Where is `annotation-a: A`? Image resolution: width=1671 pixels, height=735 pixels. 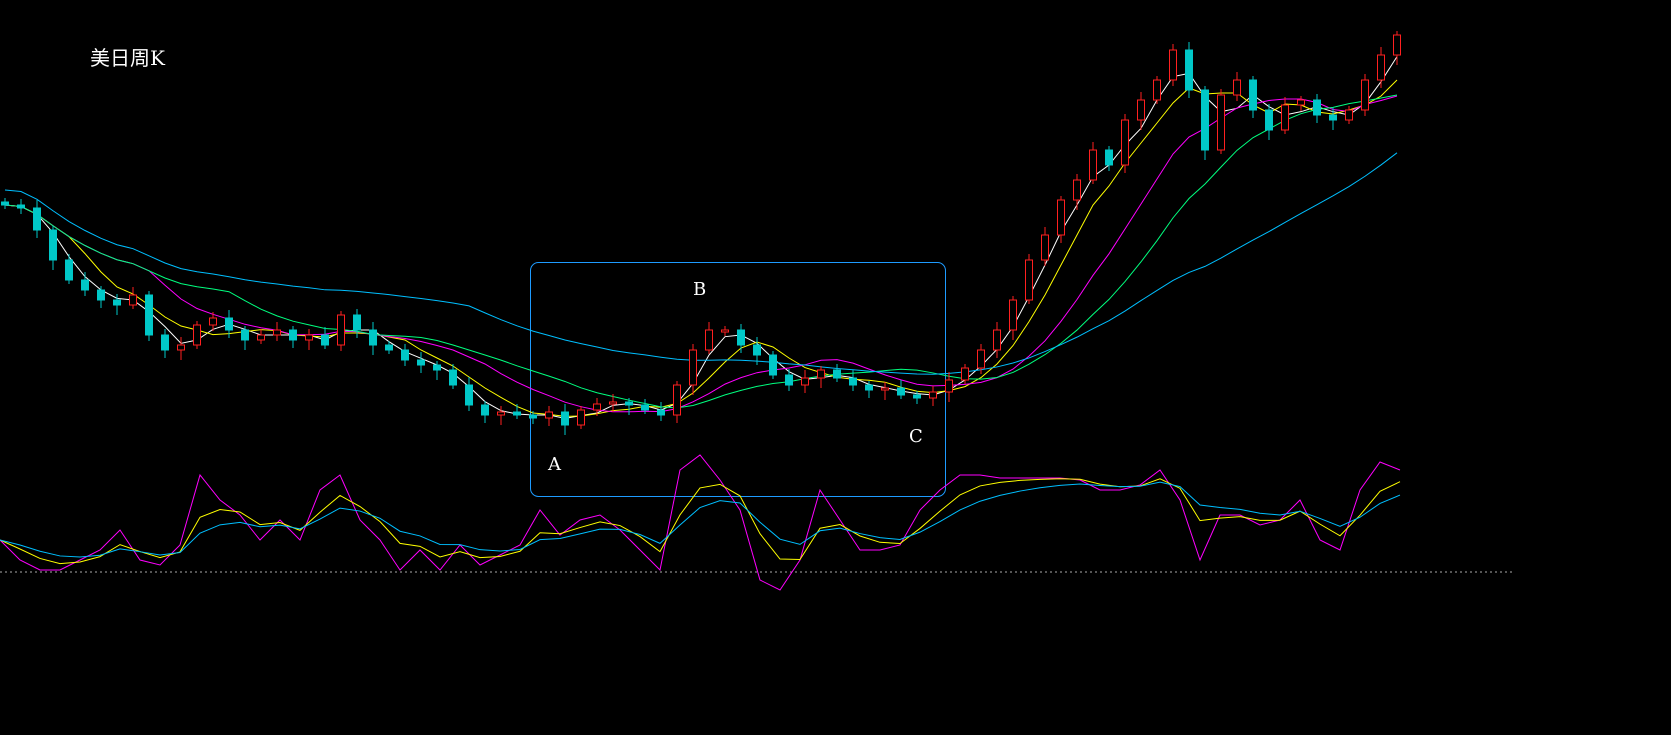
annotation-a: A is located at coordinates (554, 464).